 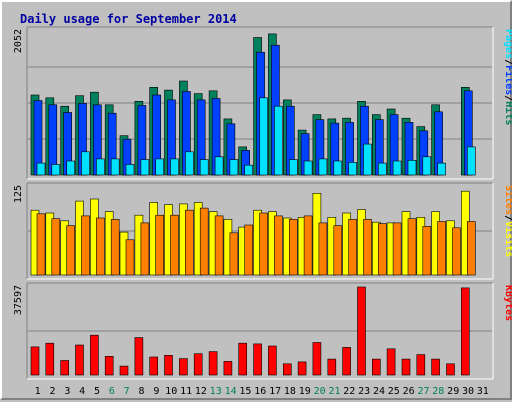 What do you see at coordinates (334, 391) in the screenshot?
I see `day-label: 21` at bounding box center [334, 391].